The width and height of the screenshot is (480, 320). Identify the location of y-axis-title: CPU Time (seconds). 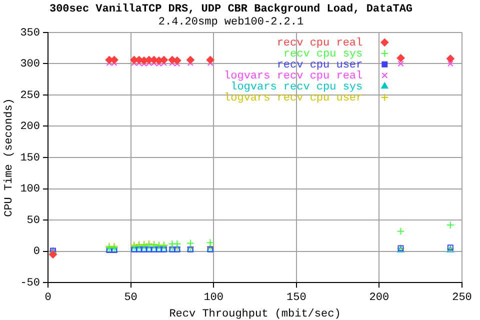
(10, 157).